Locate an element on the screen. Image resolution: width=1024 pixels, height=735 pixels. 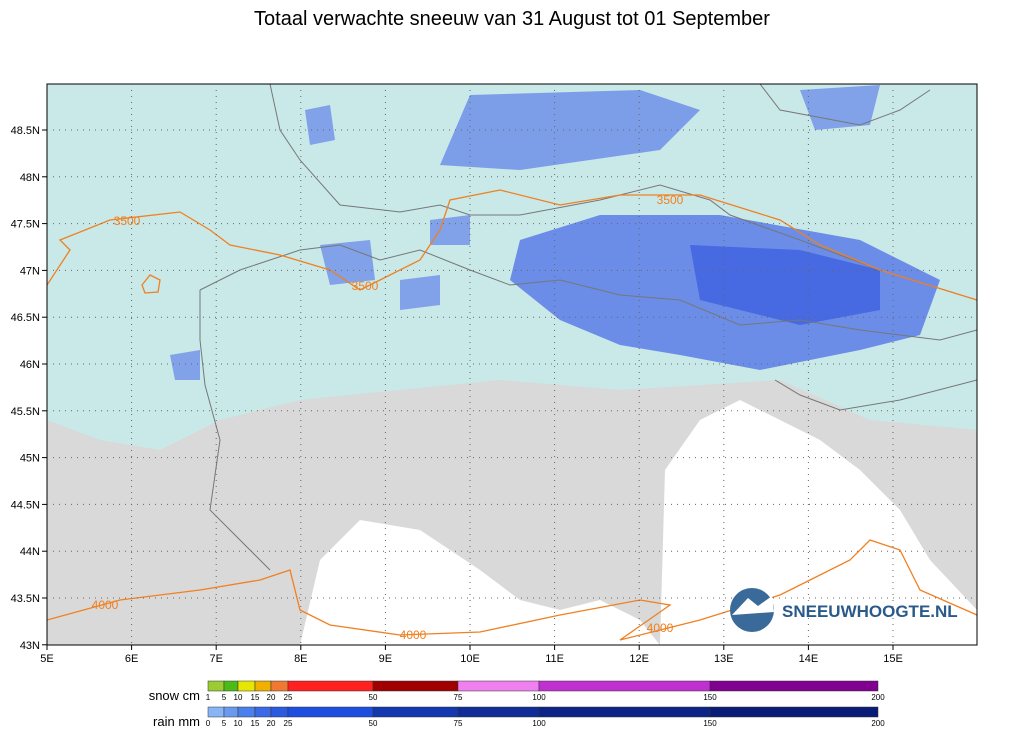
lon-label: 9E is located at coordinates (385, 659).